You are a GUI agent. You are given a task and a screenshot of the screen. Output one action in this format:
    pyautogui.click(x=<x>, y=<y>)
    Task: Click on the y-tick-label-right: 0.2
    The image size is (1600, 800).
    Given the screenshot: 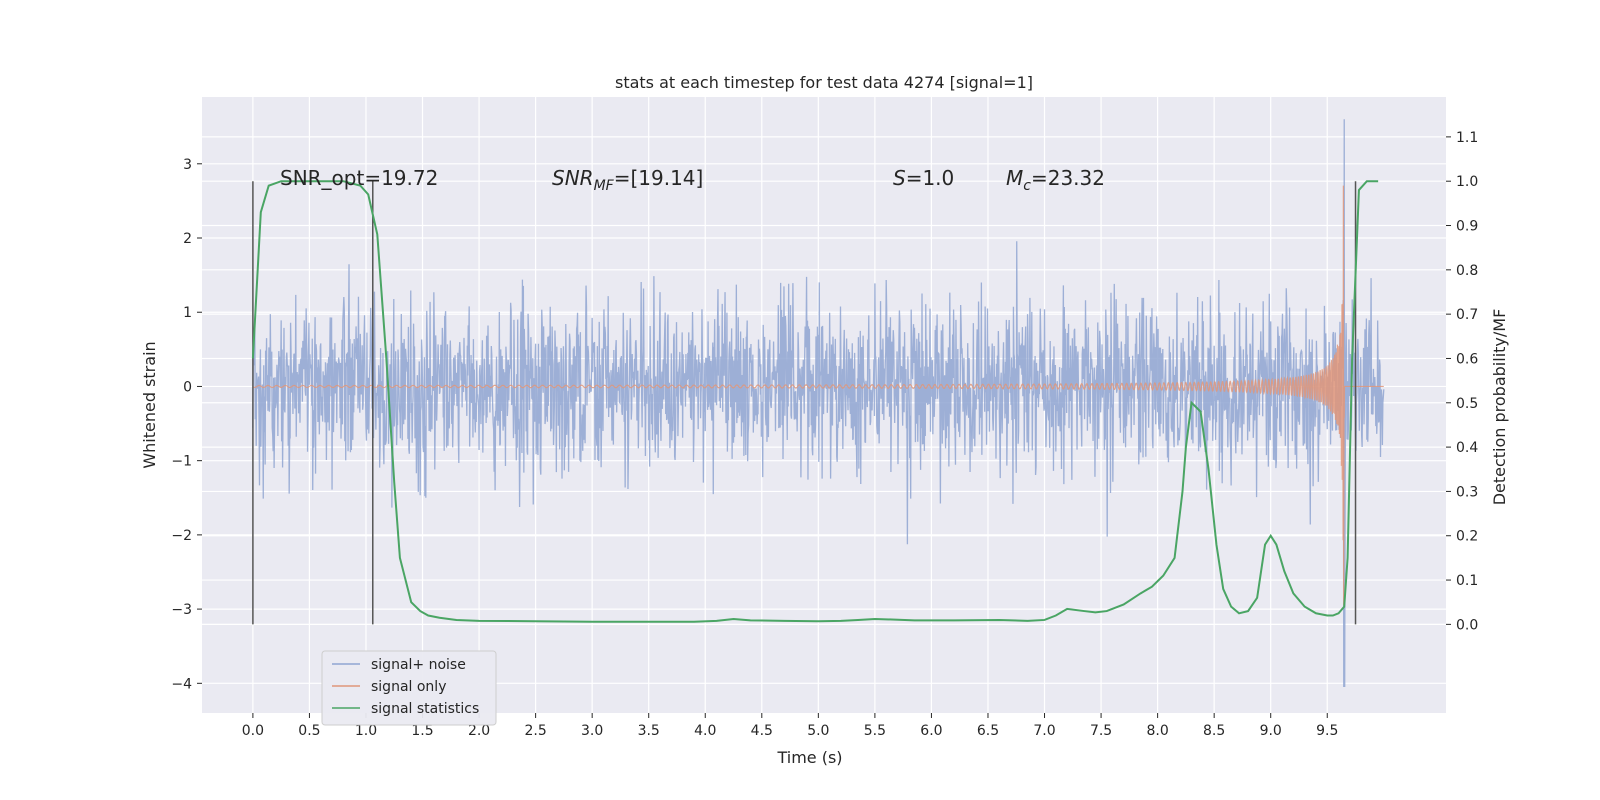 What is the action you would take?
    pyautogui.click(x=1467, y=537)
    